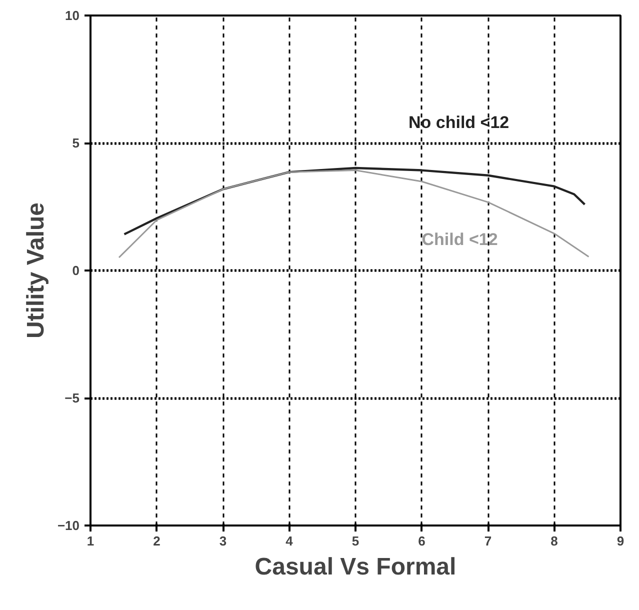  I want to click on text: No child <12, so click(459, 122).